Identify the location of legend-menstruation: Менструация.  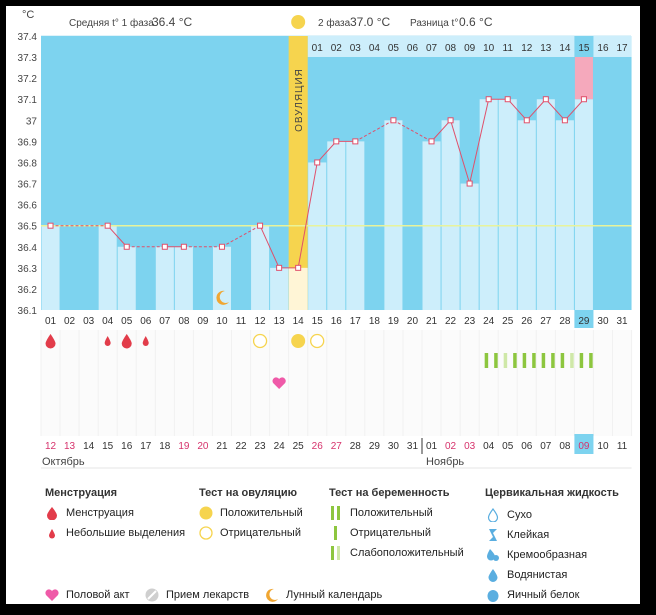
(89, 513).